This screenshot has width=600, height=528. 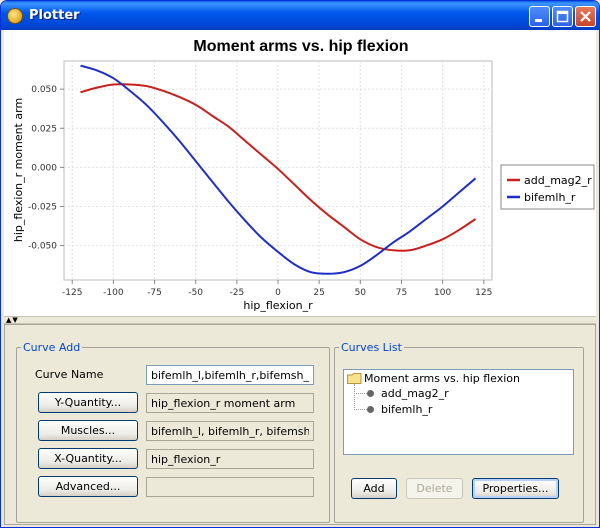 I want to click on legend-entry: bifemlh_r, so click(x=550, y=197).